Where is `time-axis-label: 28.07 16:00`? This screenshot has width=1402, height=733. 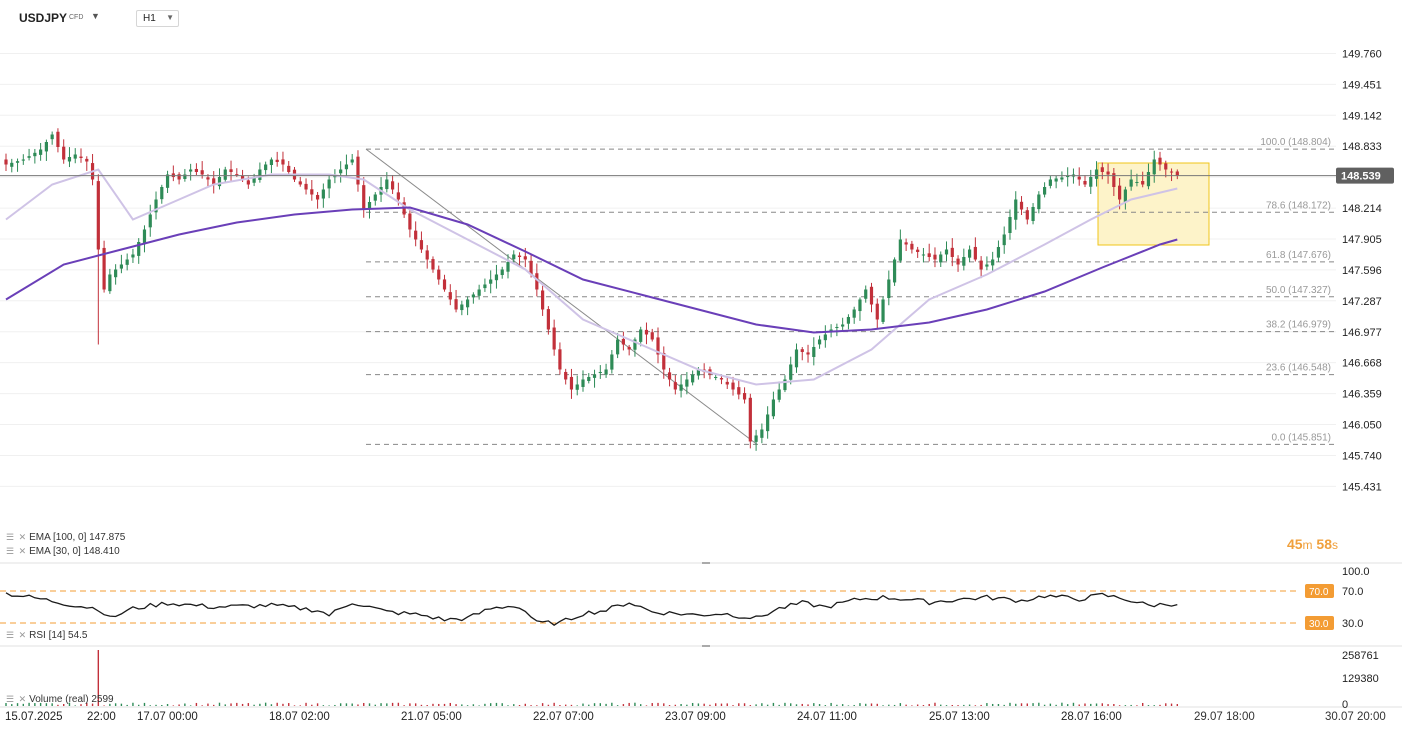 time-axis-label: 28.07 16:00 is located at coordinates (1091, 717).